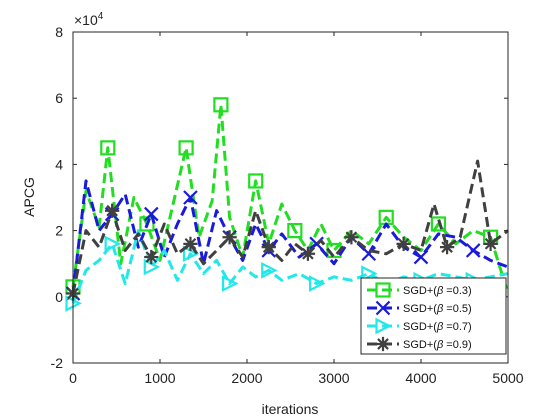  What do you see at coordinates (457, 327) in the screenshot?
I see `legend-label-suffix-2: =0.7)` at bounding box center [457, 327].